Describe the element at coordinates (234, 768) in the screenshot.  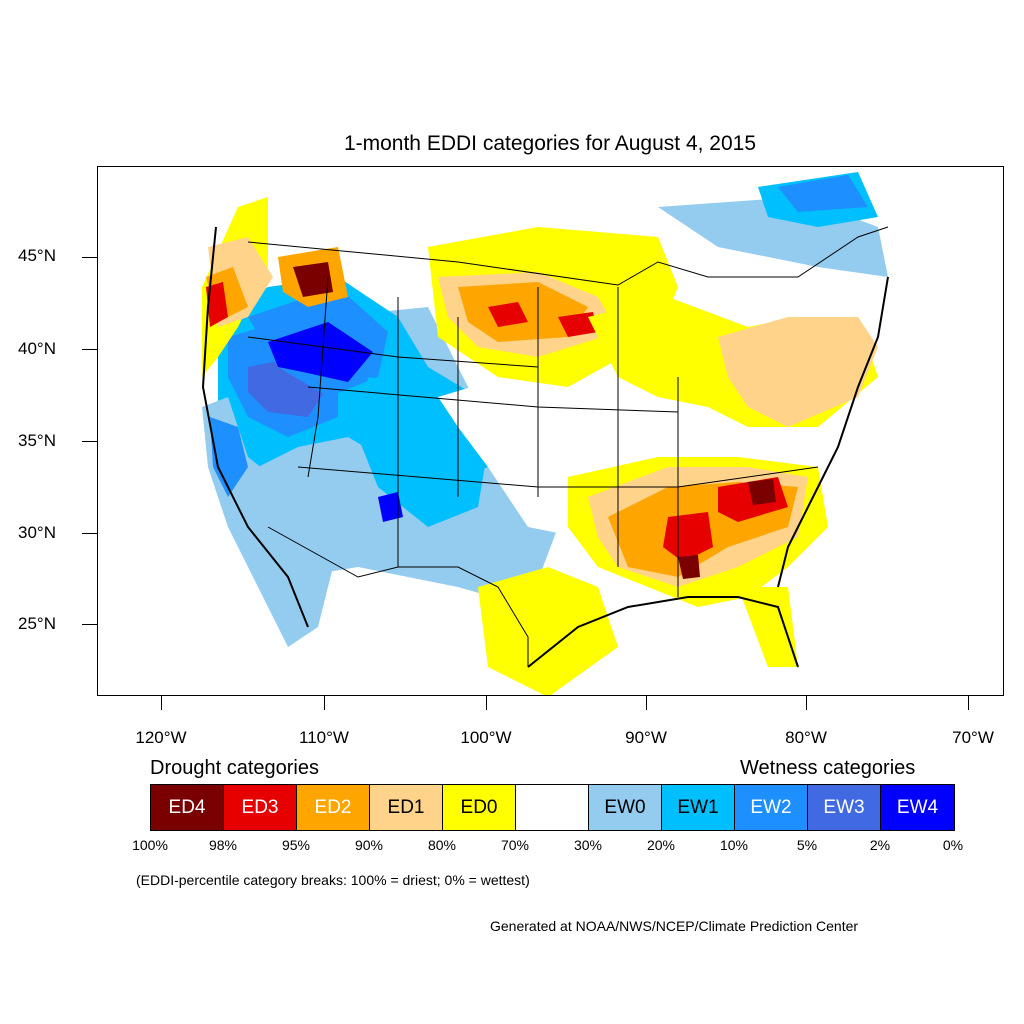
I see `drought-categories-heading: Drought categories` at that location.